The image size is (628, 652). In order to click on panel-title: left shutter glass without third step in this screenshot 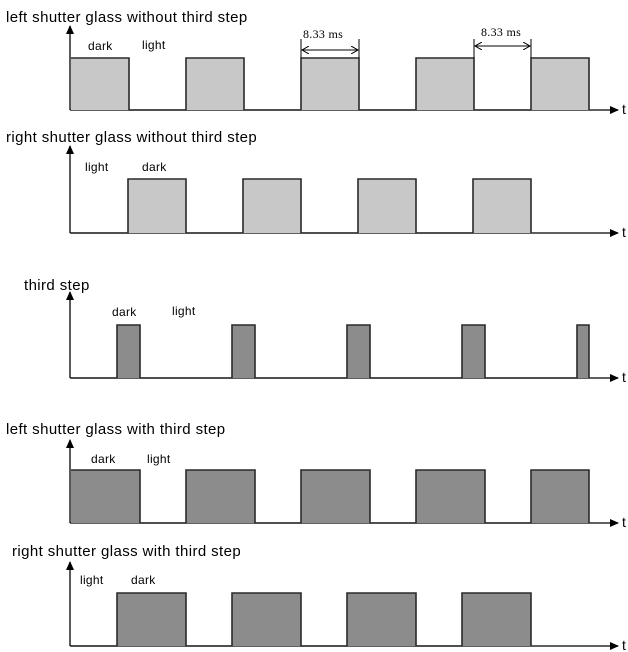, I will do `click(127, 17)`.